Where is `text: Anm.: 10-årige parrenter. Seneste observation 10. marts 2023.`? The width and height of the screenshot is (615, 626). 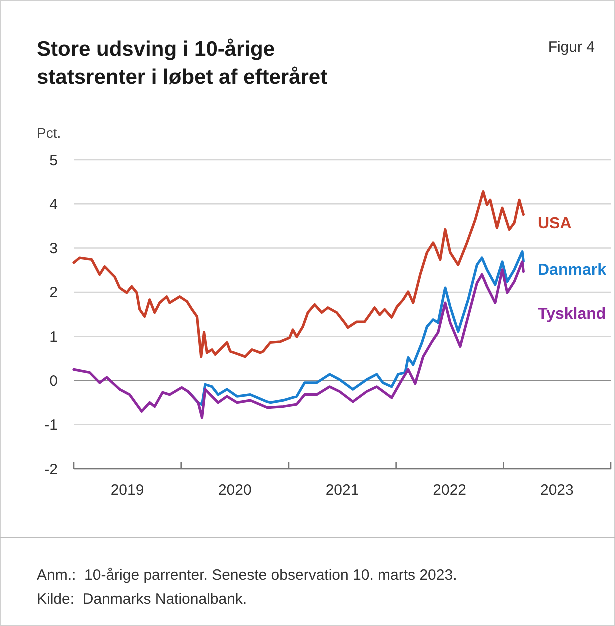 text: Anm.: 10-årige parrenter. Seneste observation 10. marts 2023. is located at coordinates (247, 575).